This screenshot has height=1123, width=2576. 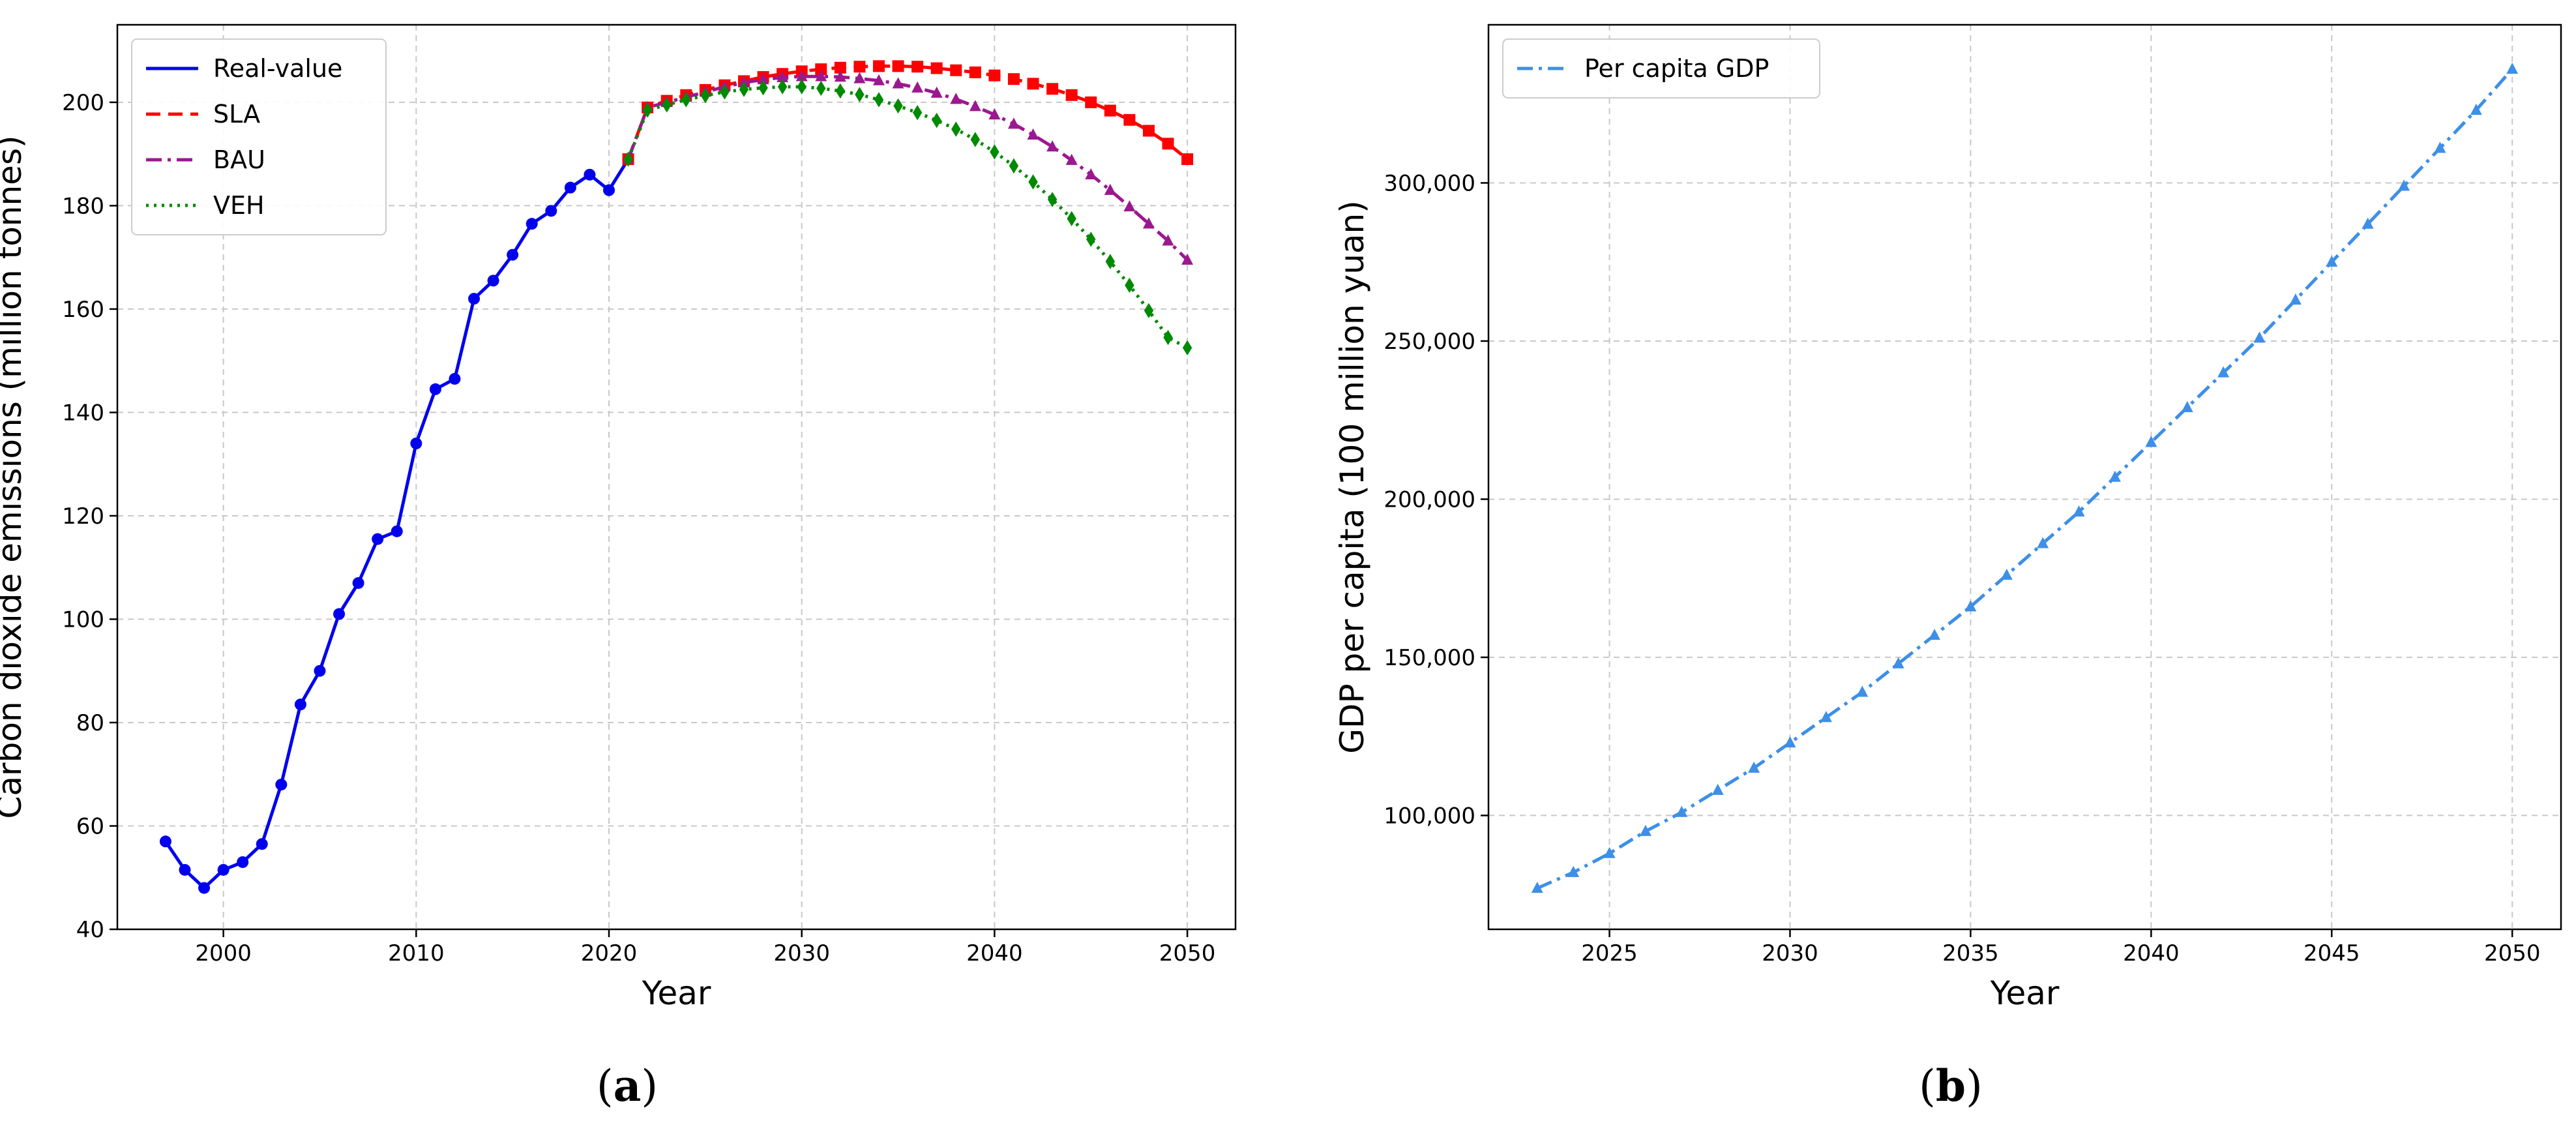 What do you see at coordinates (609, 953) in the screenshot?
I see `x-tick-label: 2020` at bounding box center [609, 953].